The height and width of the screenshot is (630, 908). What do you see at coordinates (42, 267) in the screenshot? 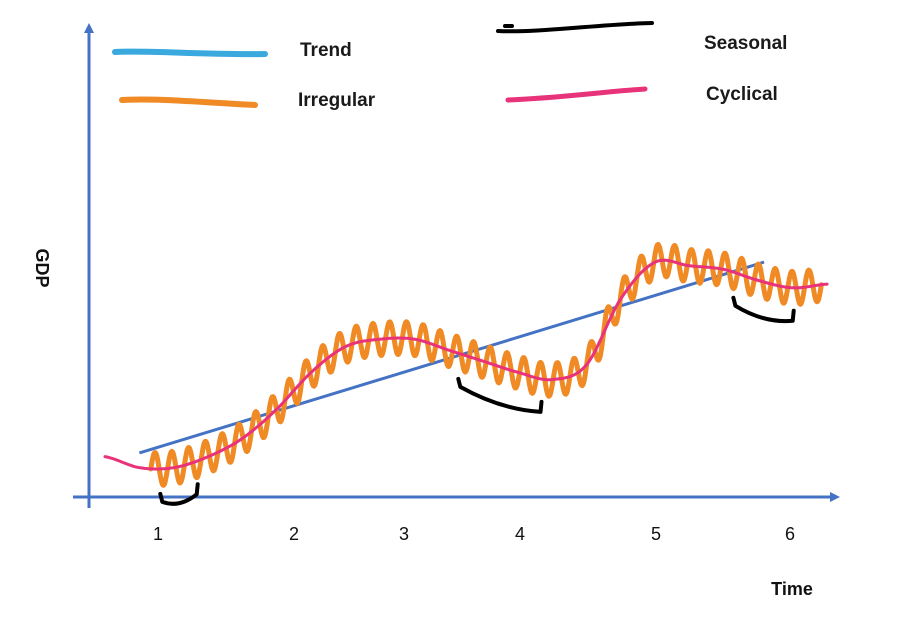
I see `y-axis-title: GDP` at bounding box center [42, 267].